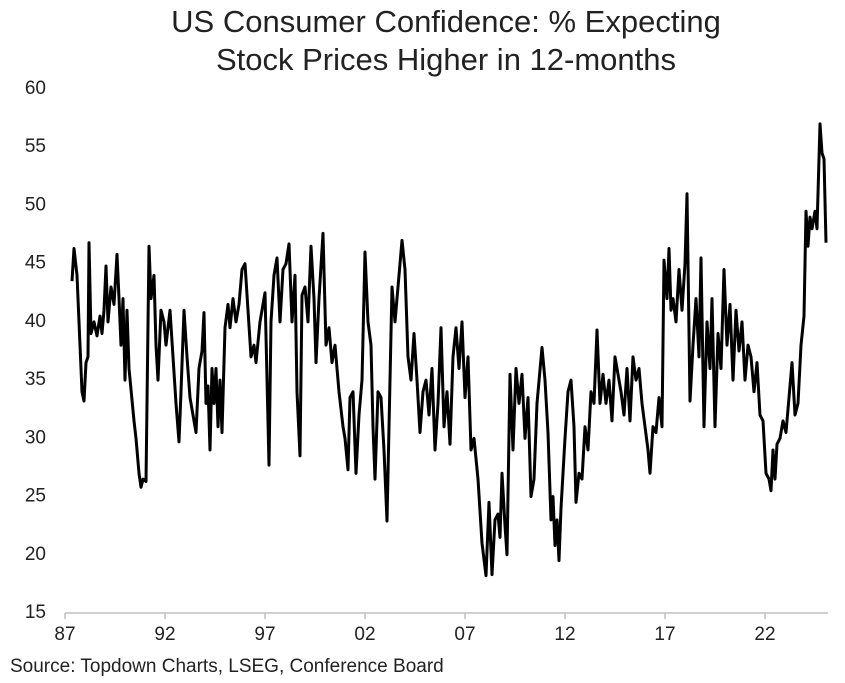 The height and width of the screenshot is (683, 845). What do you see at coordinates (35, 263) in the screenshot?
I see `y-tick-label: 45` at bounding box center [35, 263].